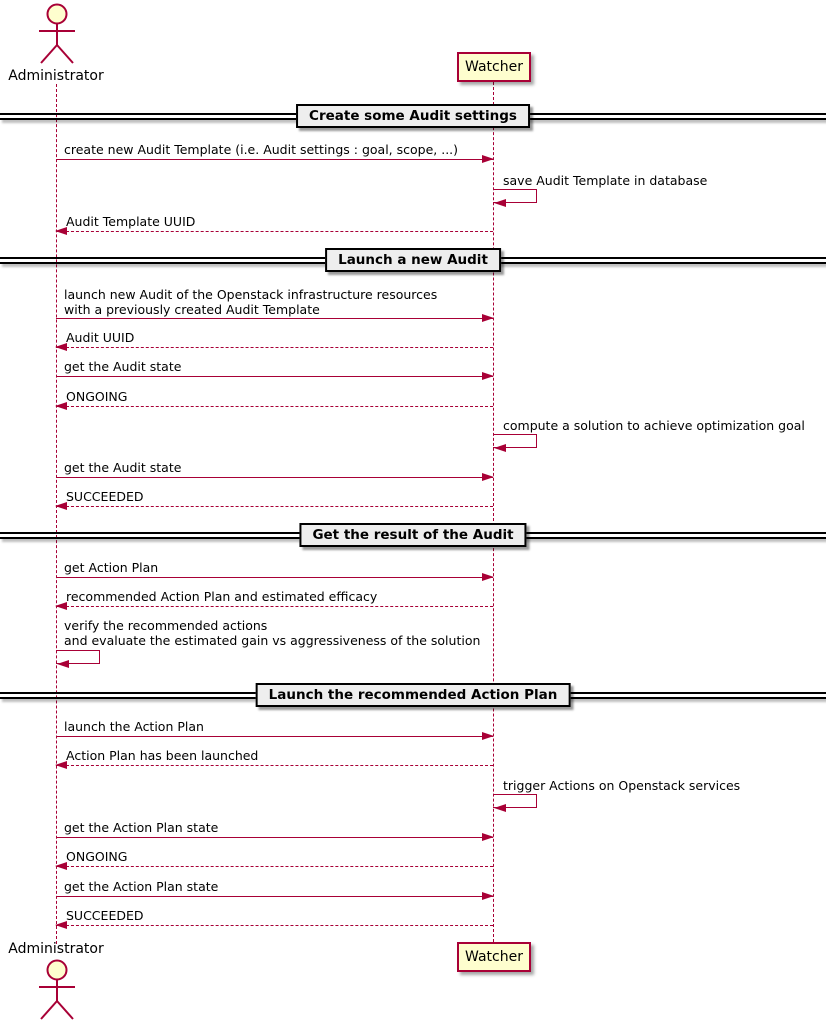  I want to click on section-divider-launch-new-audit: Launch a new Audit, so click(413, 260).